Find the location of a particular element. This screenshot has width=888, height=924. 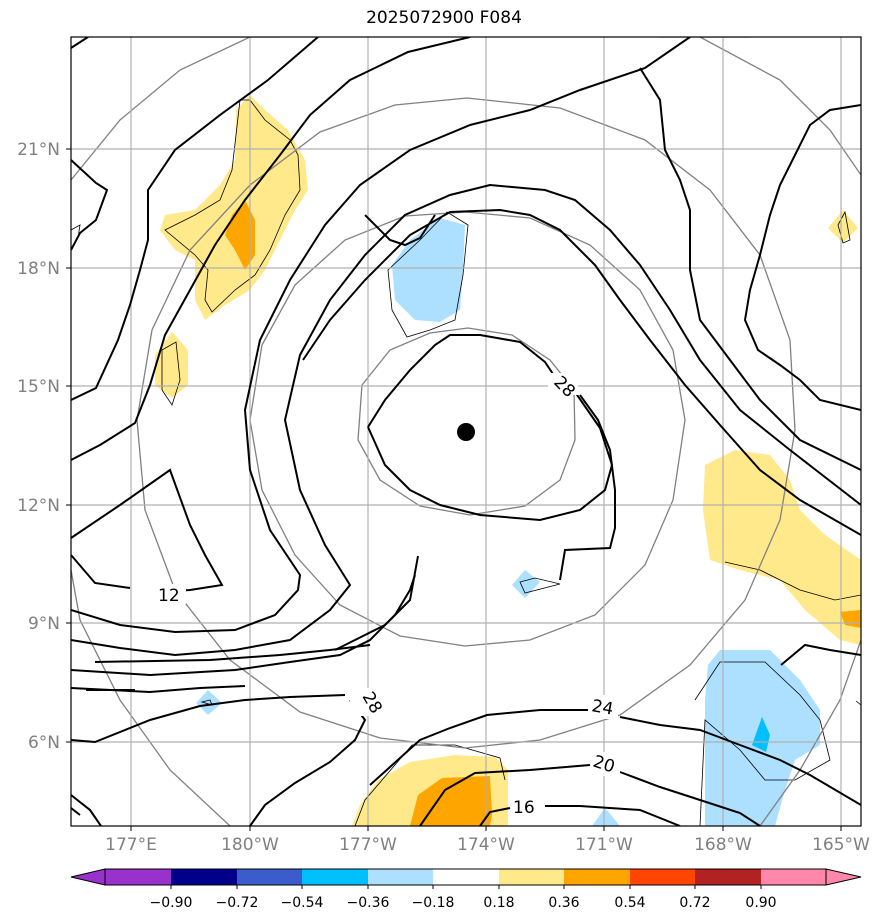

colorbar-tick-label: −0.18 is located at coordinates (433, 903).